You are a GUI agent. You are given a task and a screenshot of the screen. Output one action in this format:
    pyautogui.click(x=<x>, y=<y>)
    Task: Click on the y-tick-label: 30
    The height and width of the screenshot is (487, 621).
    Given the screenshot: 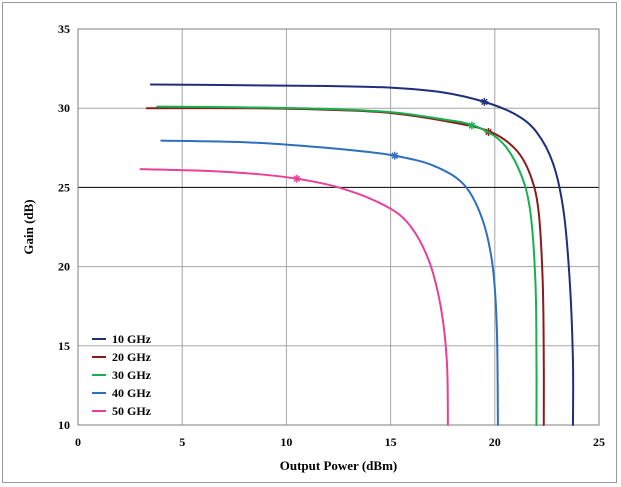 What is the action you would take?
    pyautogui.click(x=64, y=108)
    